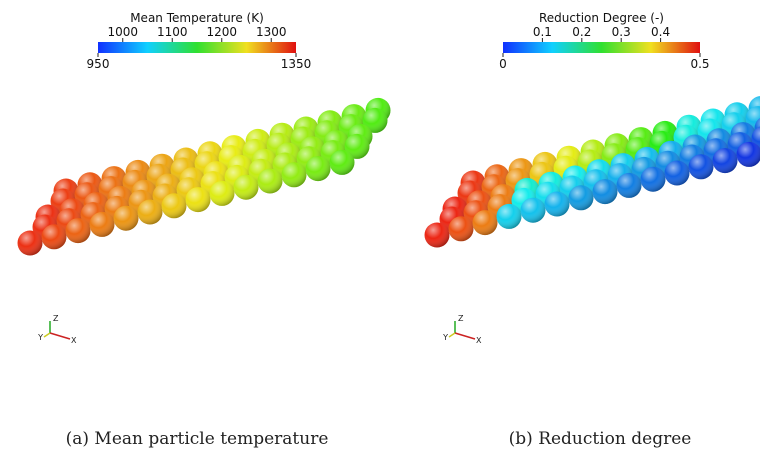 The width and height of the screenshot is (760, 451). I want to click on colorbar-min-label: 0, so click(503, 64).